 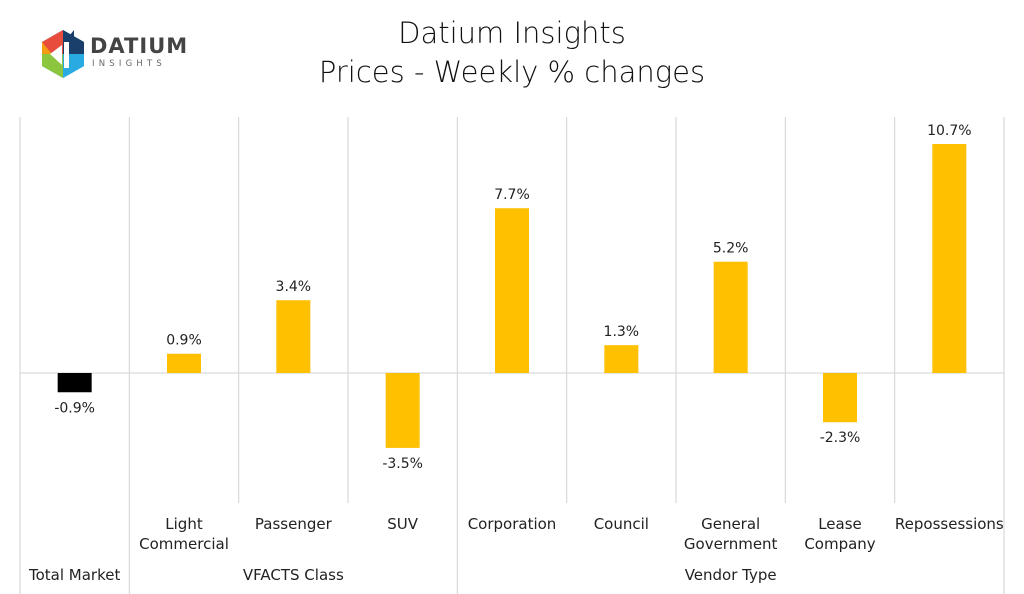 What do you see at coordinates (731, 544) in the screenshot?
I see `category-label: Government` at bounding box center [731, 544].